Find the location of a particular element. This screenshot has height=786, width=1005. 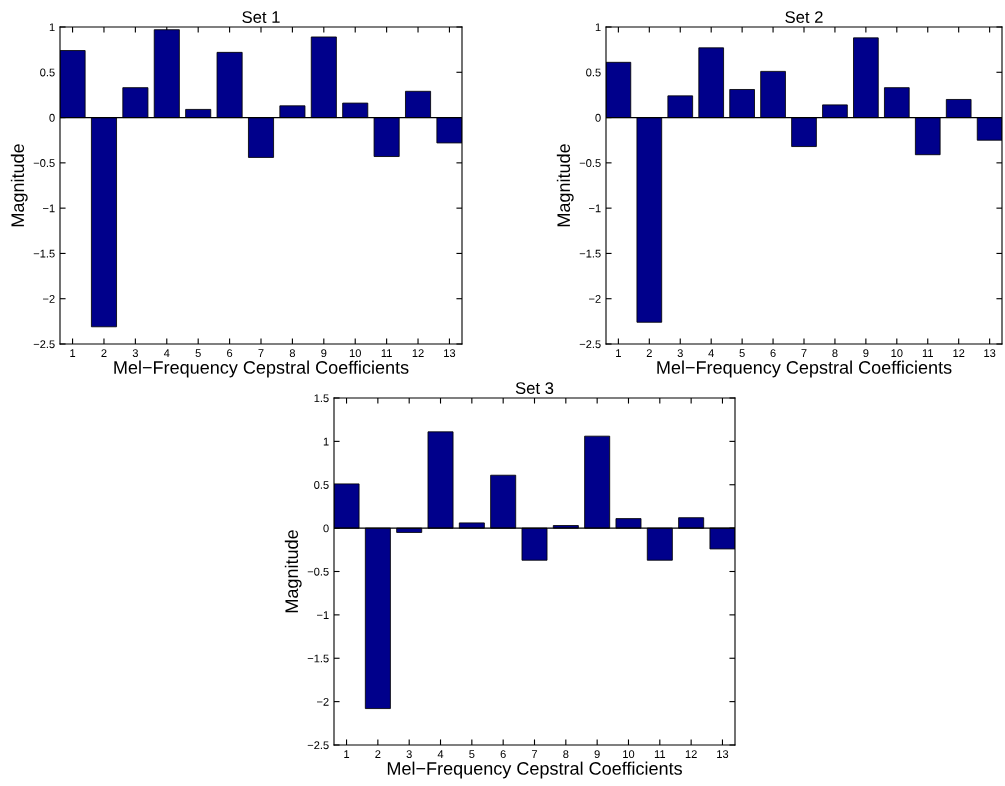

chart-title: Set 3 is located at coordinates (534, 388).